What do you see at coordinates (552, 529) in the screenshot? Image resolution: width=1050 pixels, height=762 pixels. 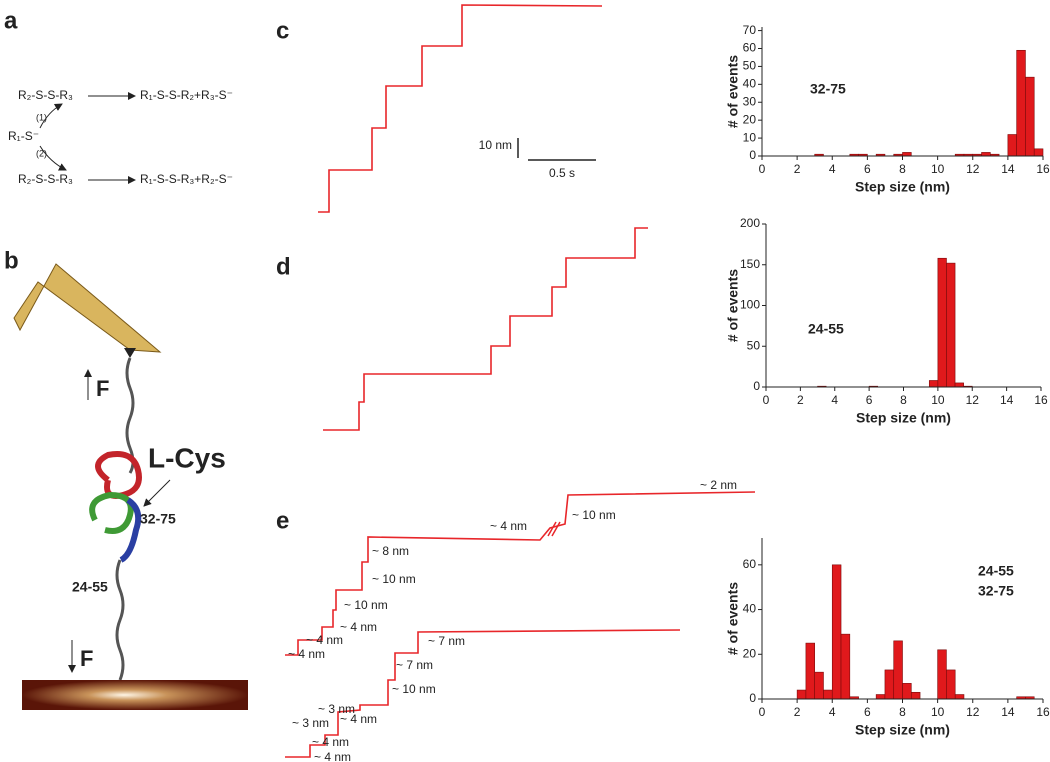 I see `break-mark` at bounding box center [552, 529].